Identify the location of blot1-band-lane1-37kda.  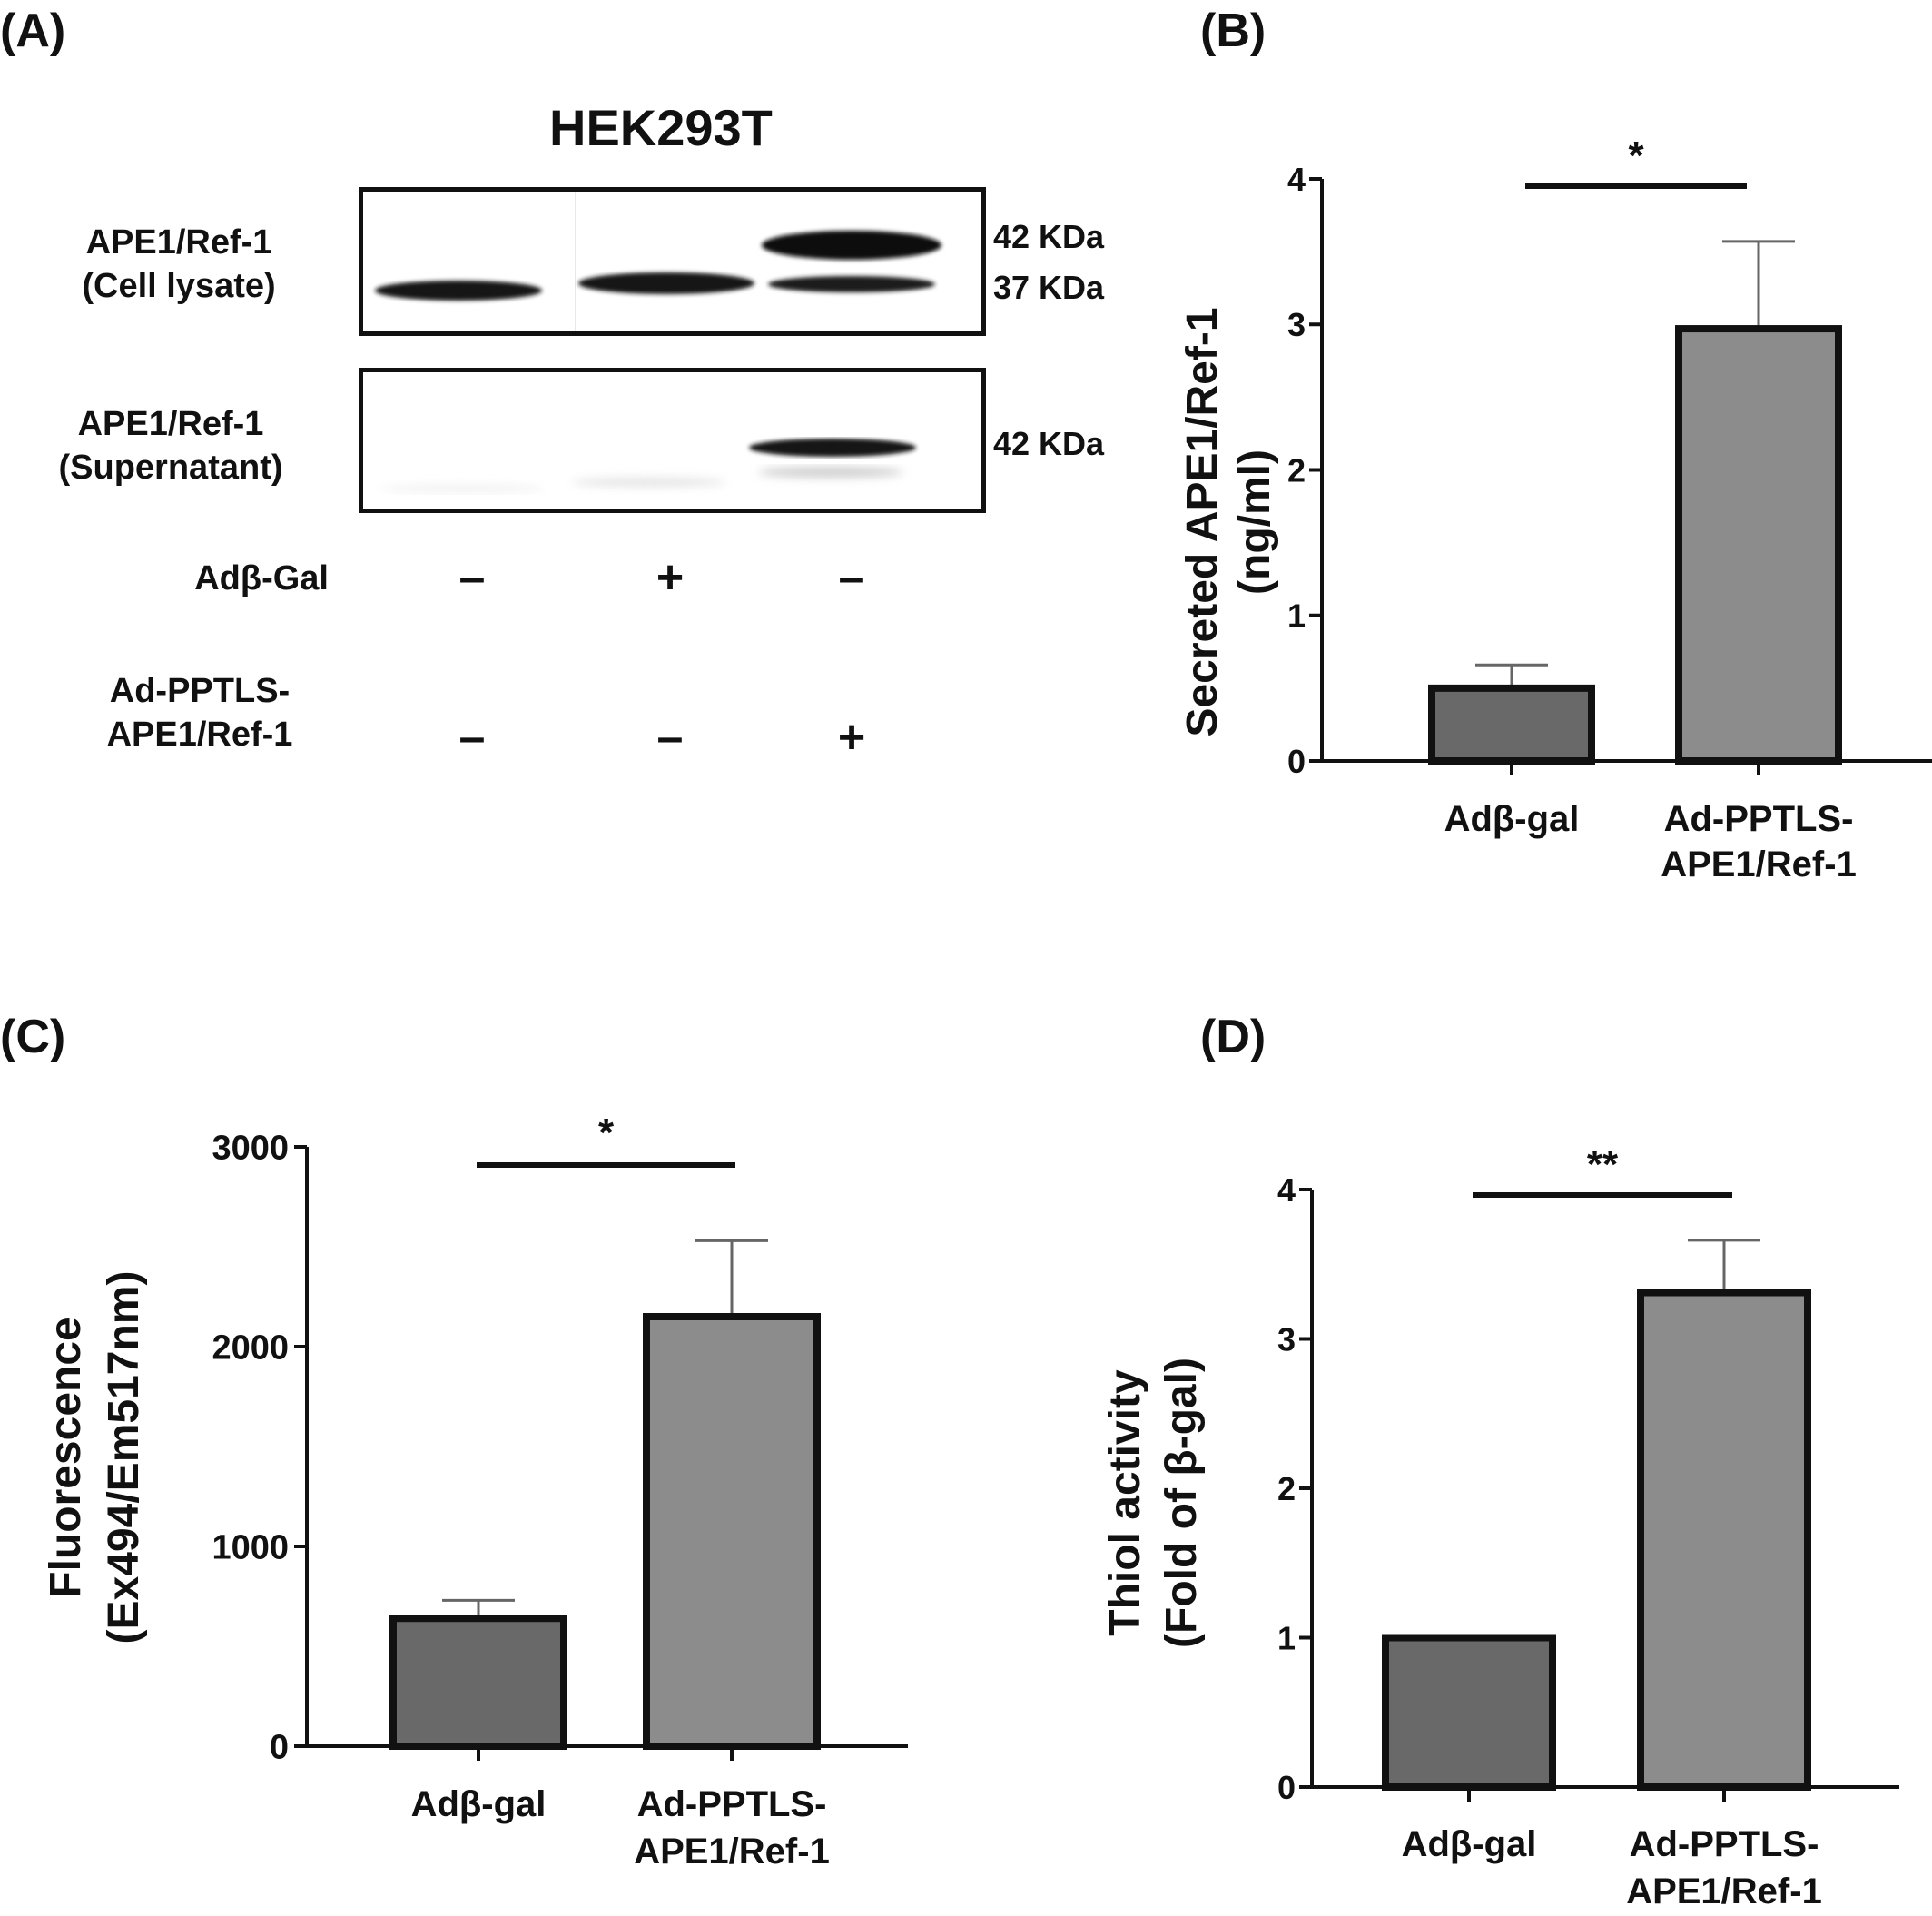
(458, 291).